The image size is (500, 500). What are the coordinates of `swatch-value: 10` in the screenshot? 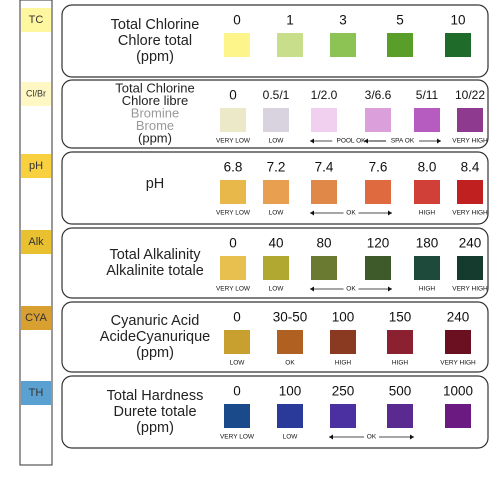 It's located at (457, 20).